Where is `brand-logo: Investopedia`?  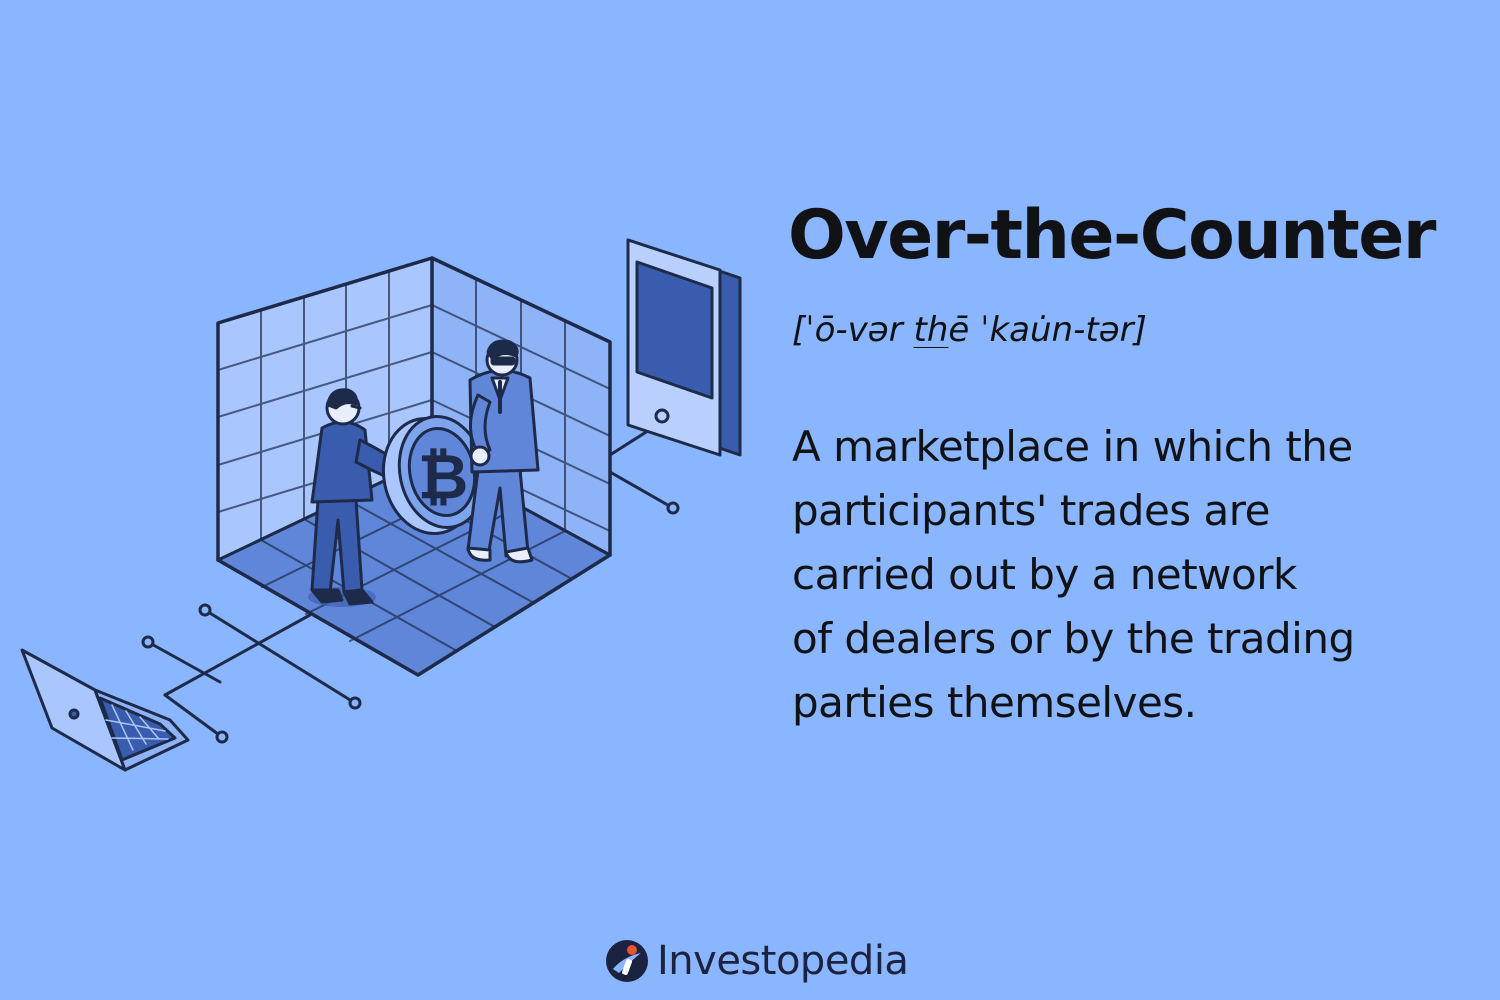 brand-logo: Investopedia is located at coordinates (757, 961).